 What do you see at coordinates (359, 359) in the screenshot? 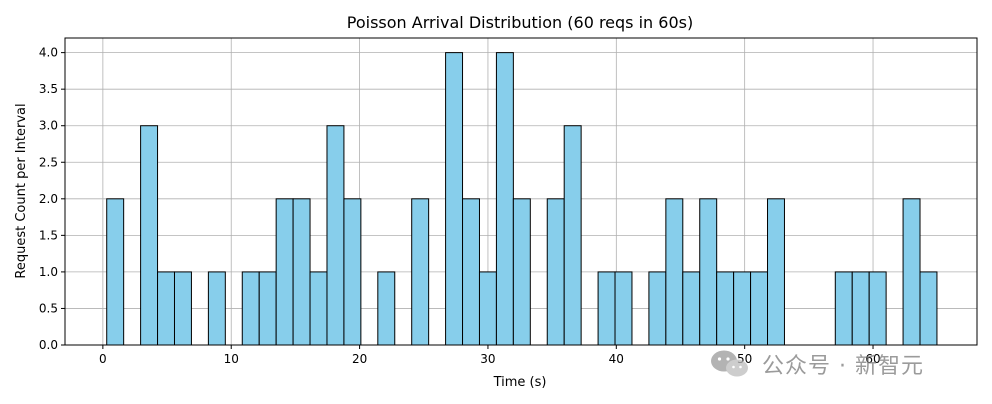
I see `x-tick-label: 20` at bounding box center [359, 359].